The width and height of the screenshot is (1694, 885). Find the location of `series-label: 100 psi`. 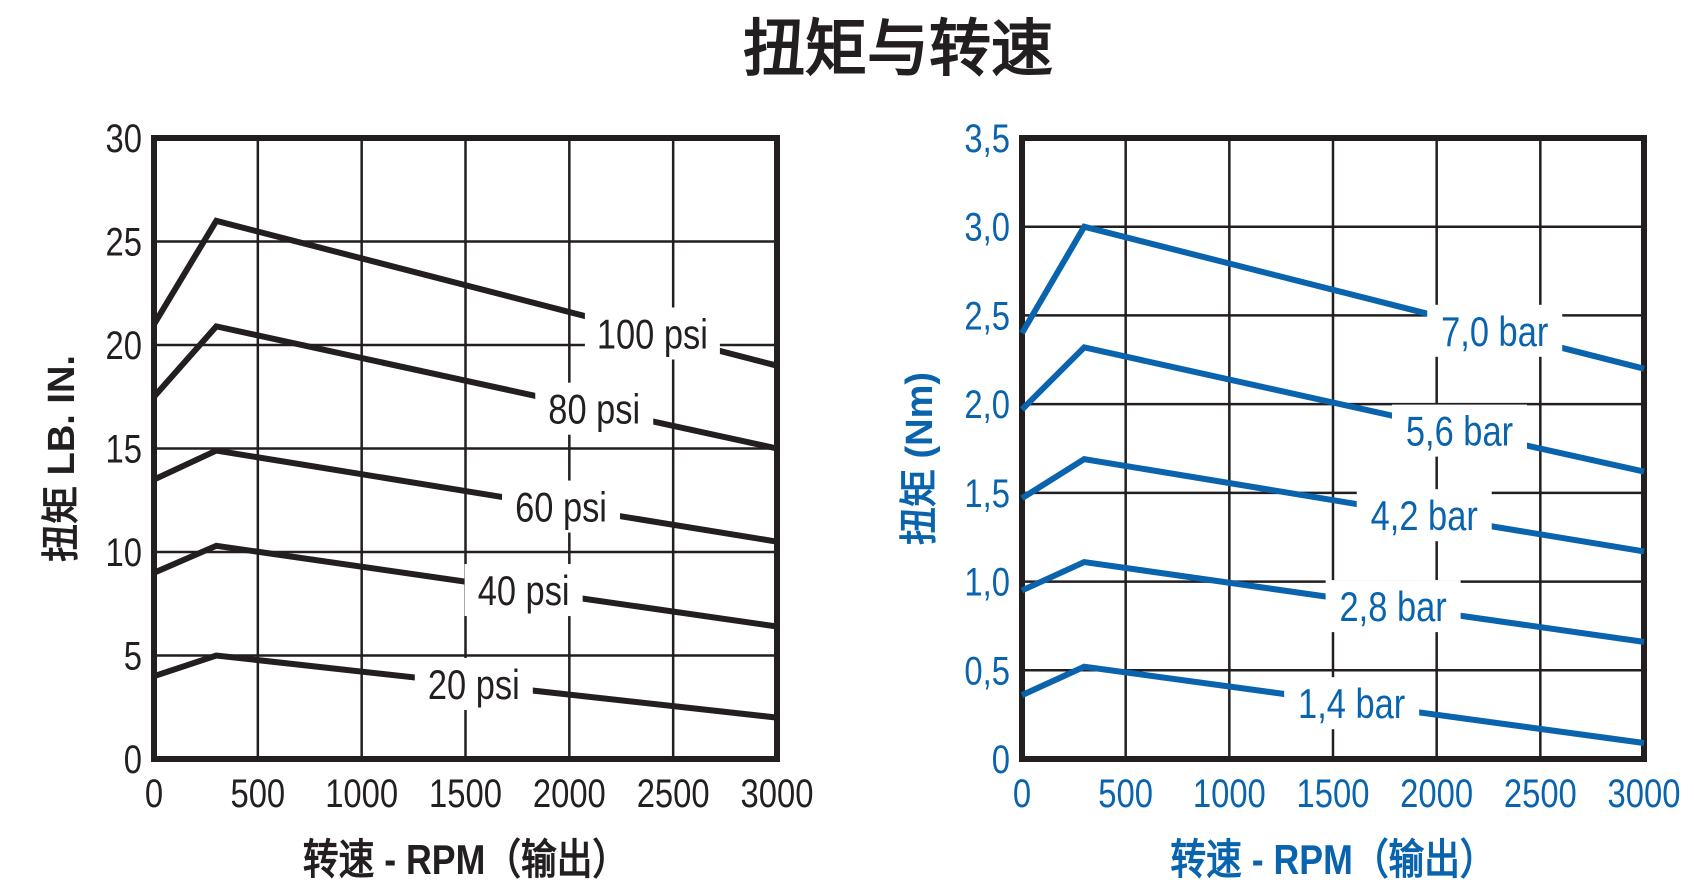

series-label: 100 psi is located at coordinates (652, 334).